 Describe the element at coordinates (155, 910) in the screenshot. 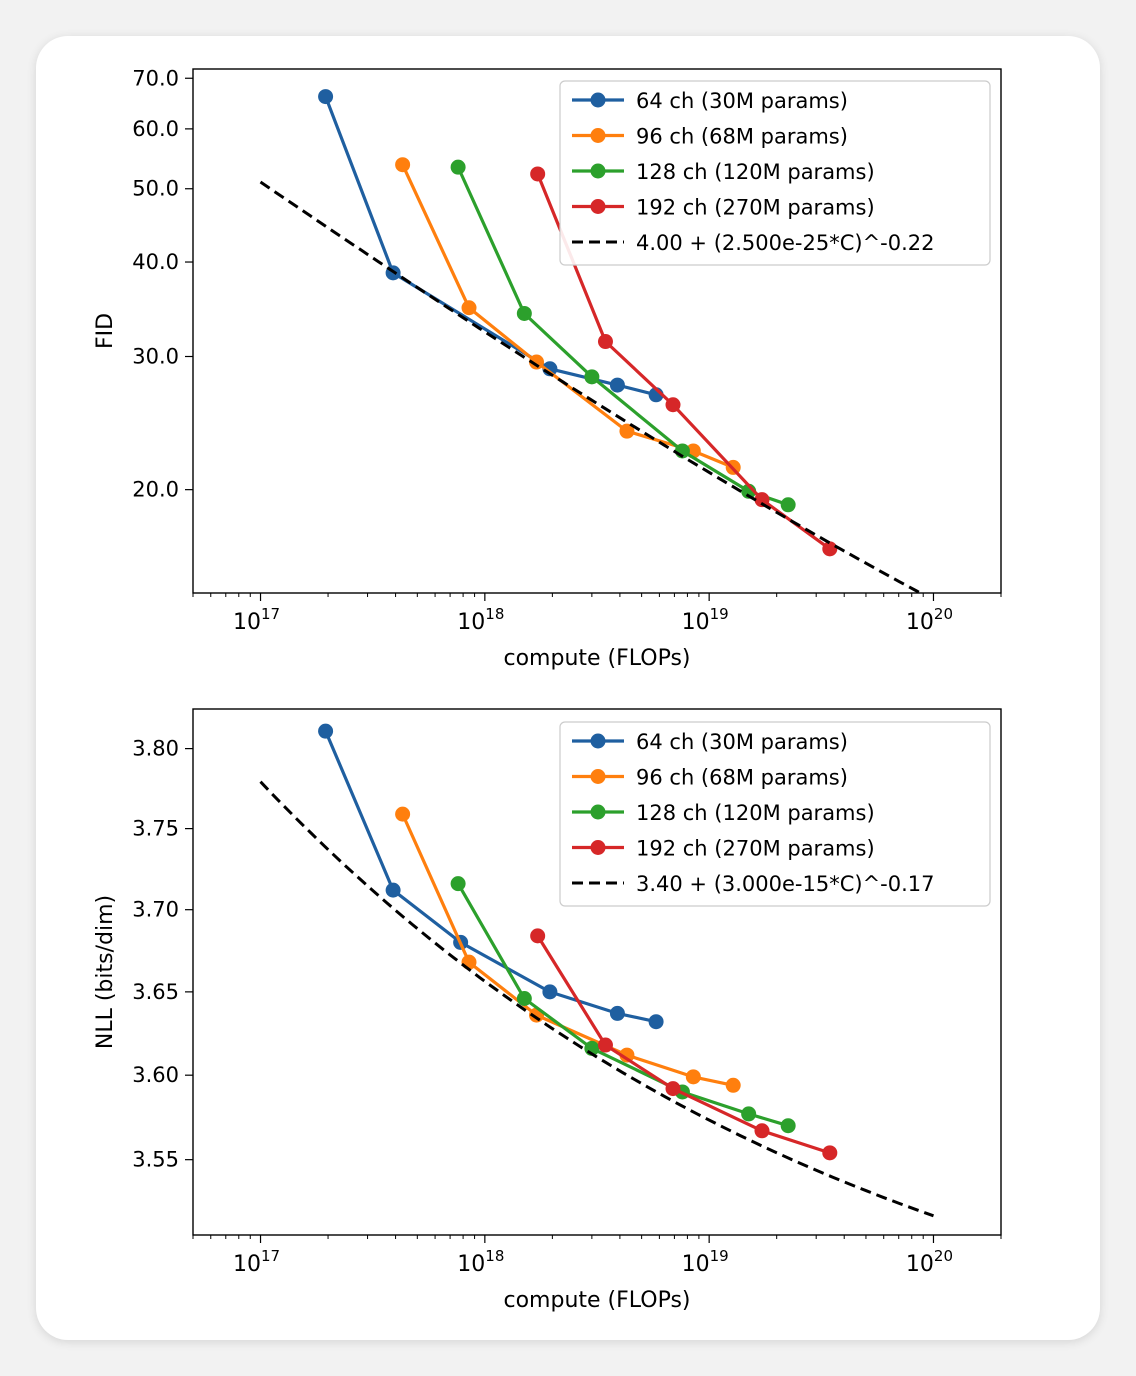

I see `y-tick-label: 3.70` at that location.